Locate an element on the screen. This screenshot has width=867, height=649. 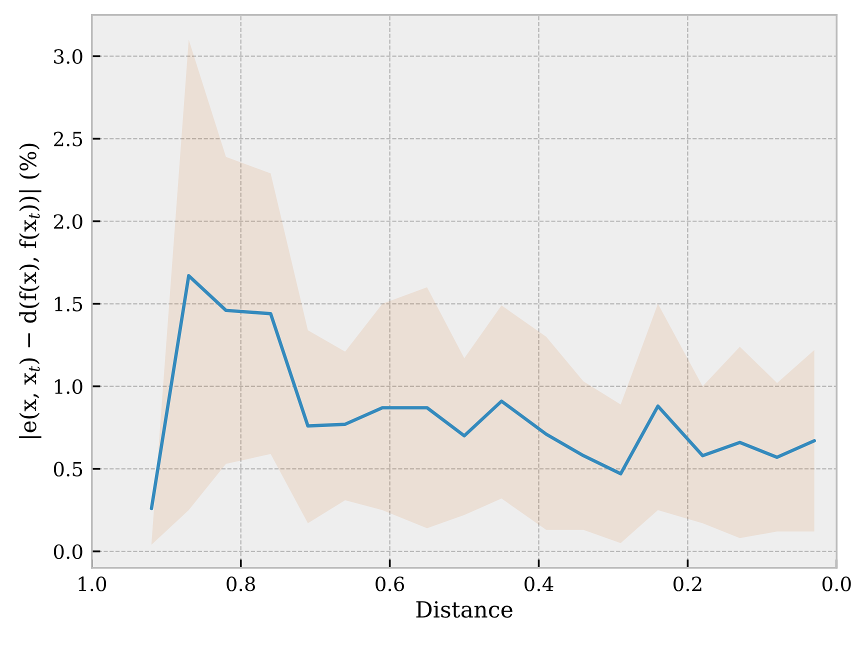
x-tick-label: 0.6 is located at coordinates (390, 584).